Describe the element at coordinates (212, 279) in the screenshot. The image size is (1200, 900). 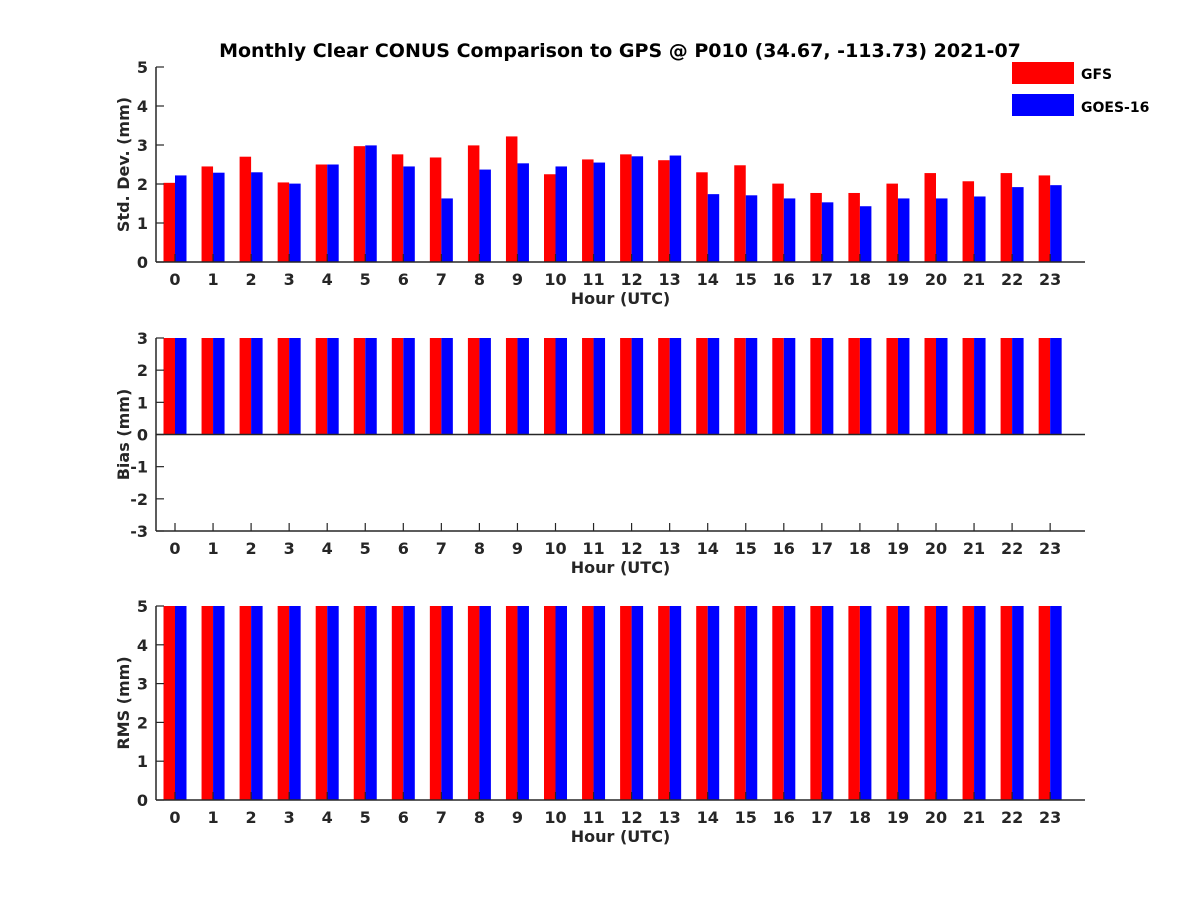
I see `std-dev-xtick-label: 1` at that location.